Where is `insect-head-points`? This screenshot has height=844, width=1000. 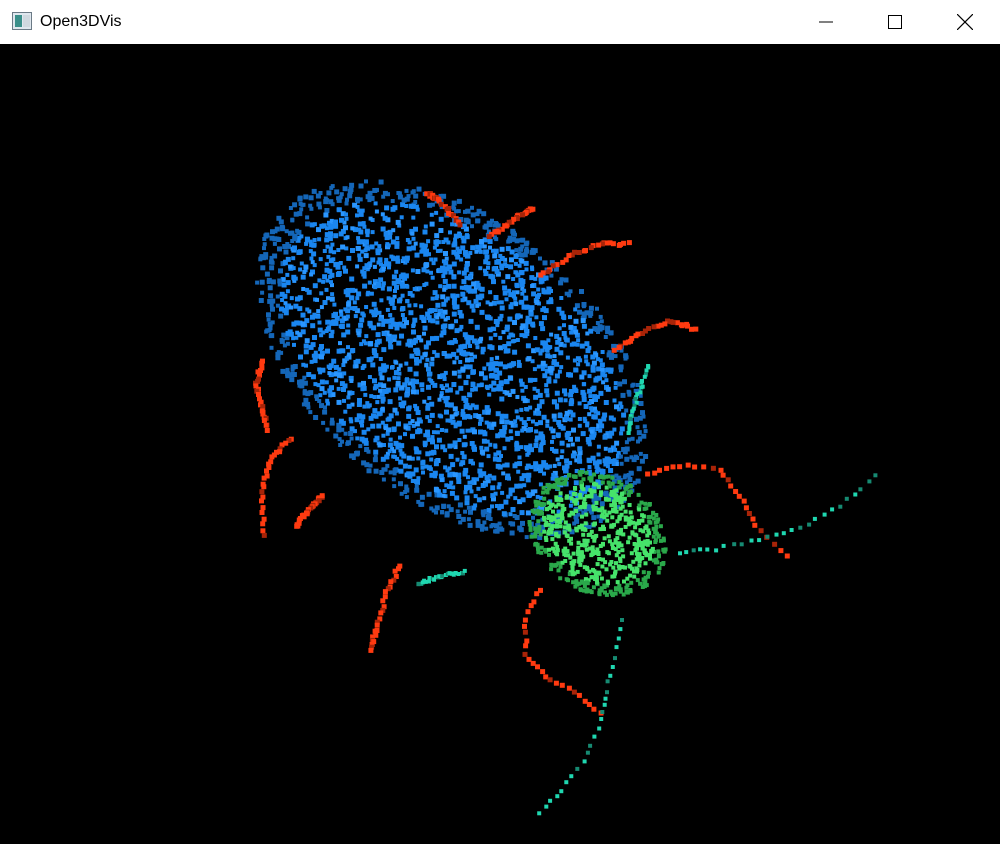
insect-head-points is located at coordinates (597, 534).